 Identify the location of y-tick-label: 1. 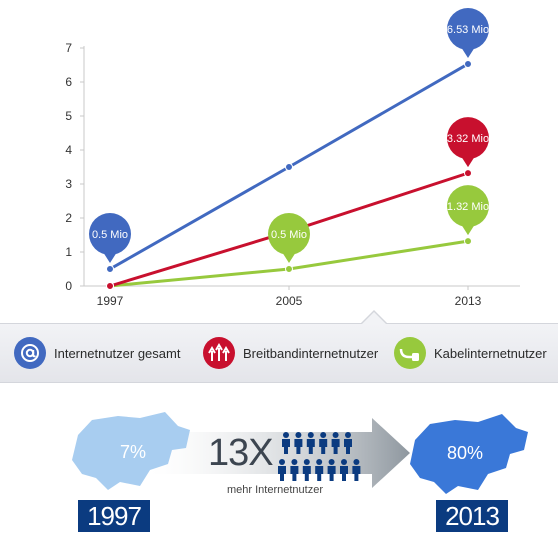
(68, 252).